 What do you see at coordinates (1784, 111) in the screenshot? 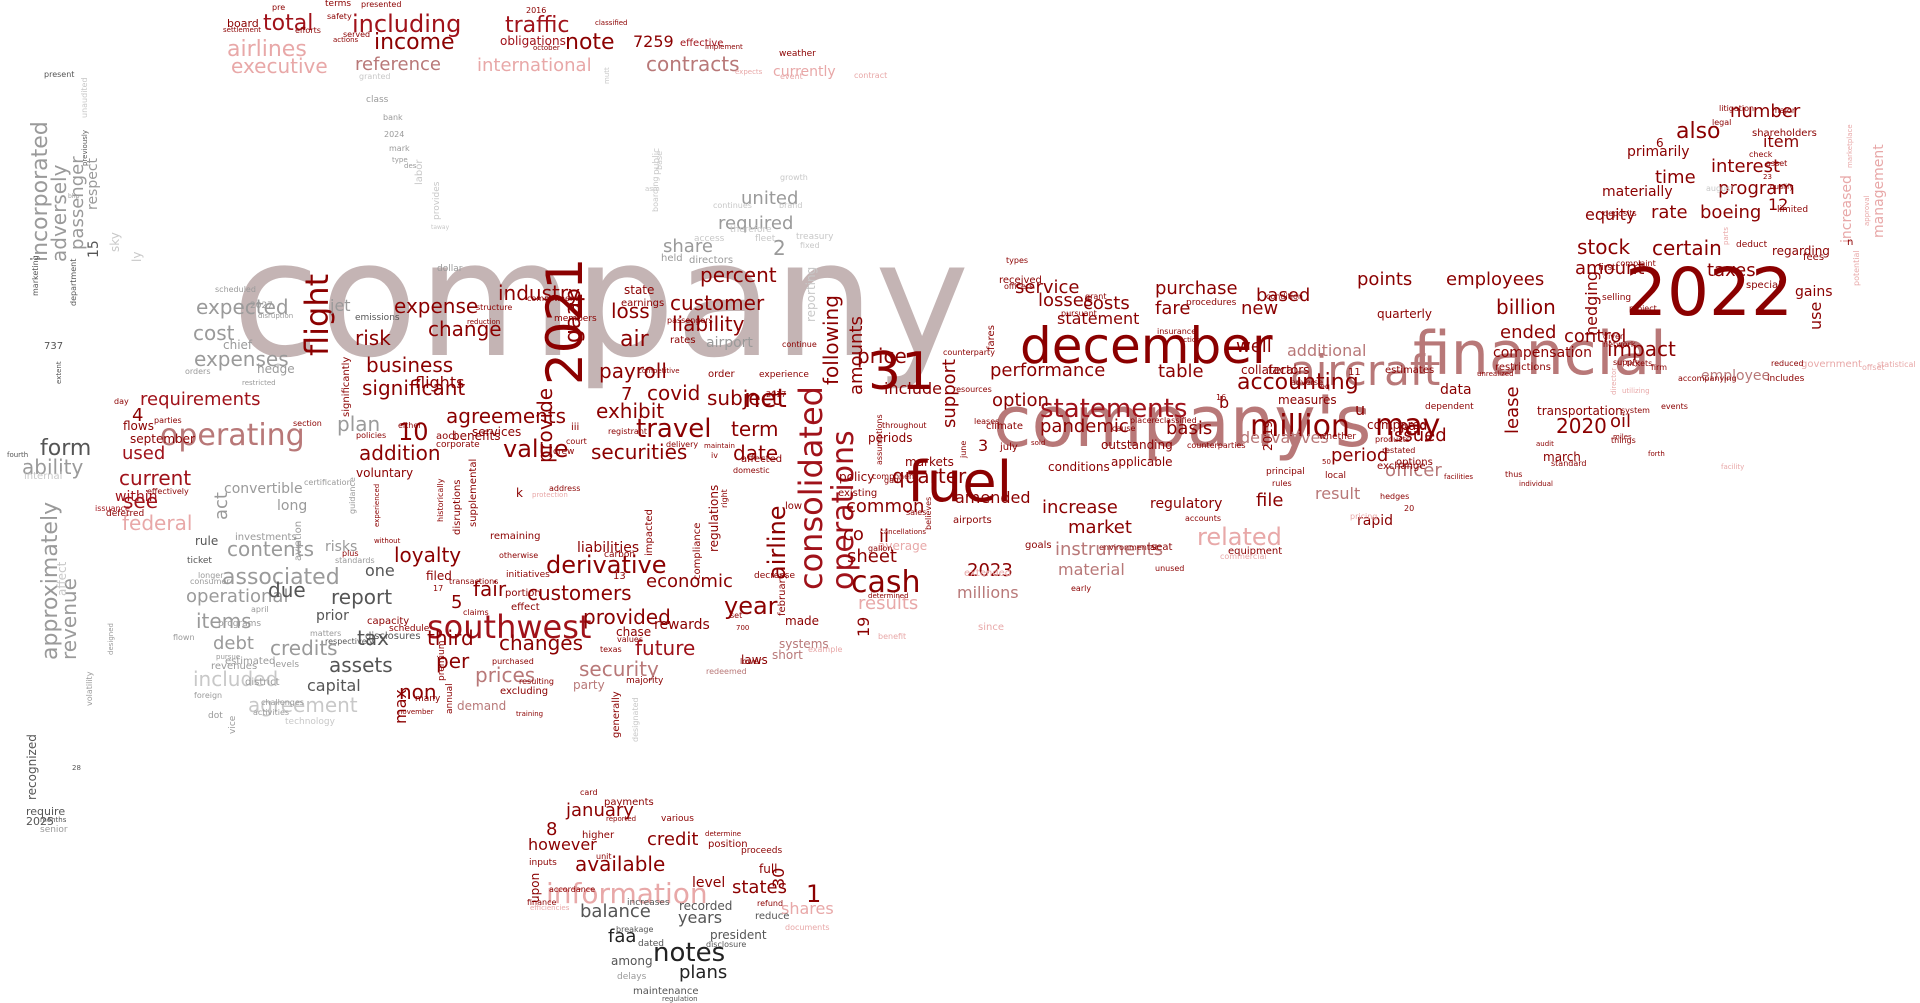
I see `cloud-word: major` at bounding box center [1784, 111].